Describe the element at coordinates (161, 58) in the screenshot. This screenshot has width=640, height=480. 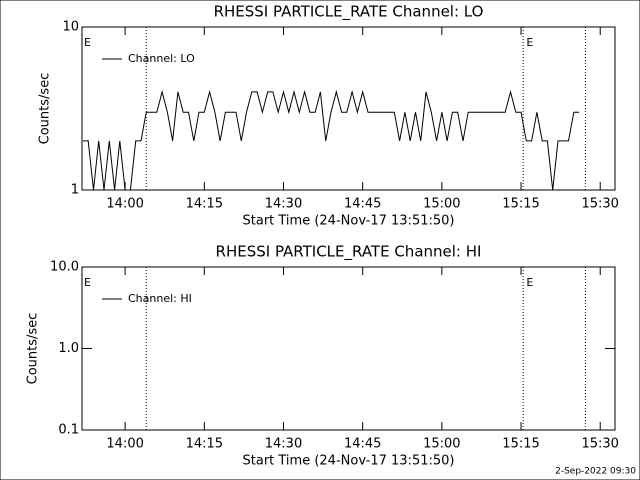
I see `legend-label: Channel: LO` at that location.